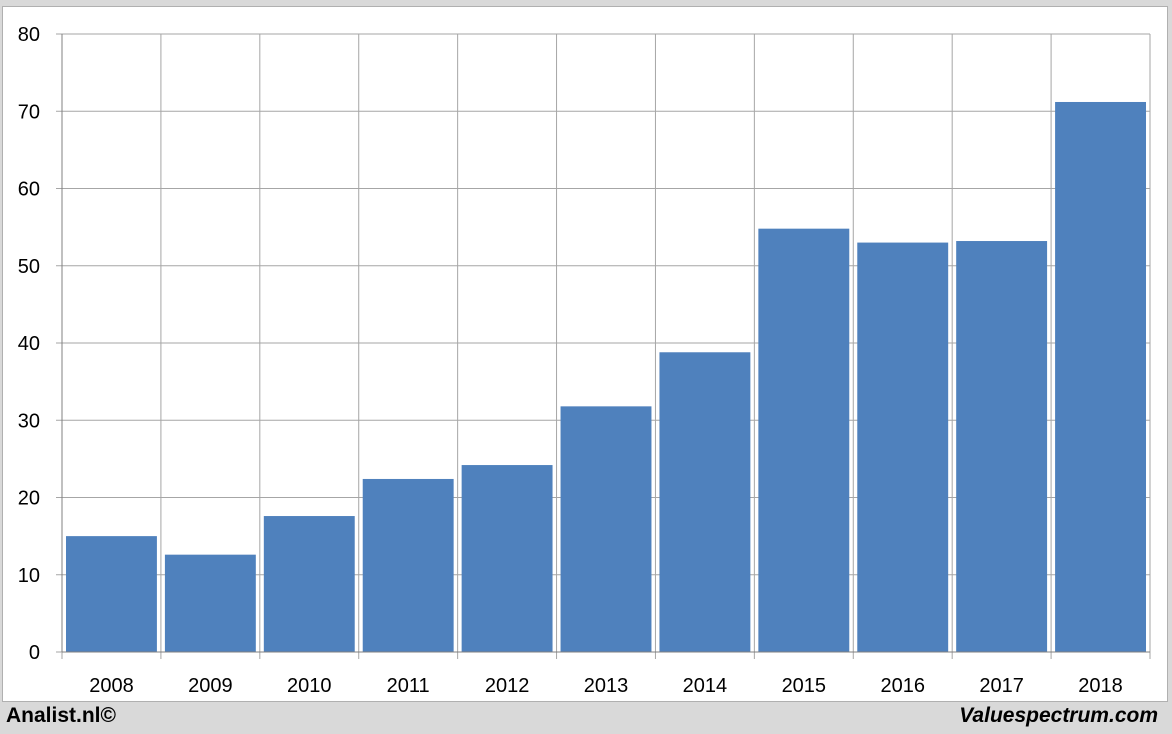  Describe the element at coordinates (902, 686) in the screenshot. I see `x-tick-label: 2016` at that location.